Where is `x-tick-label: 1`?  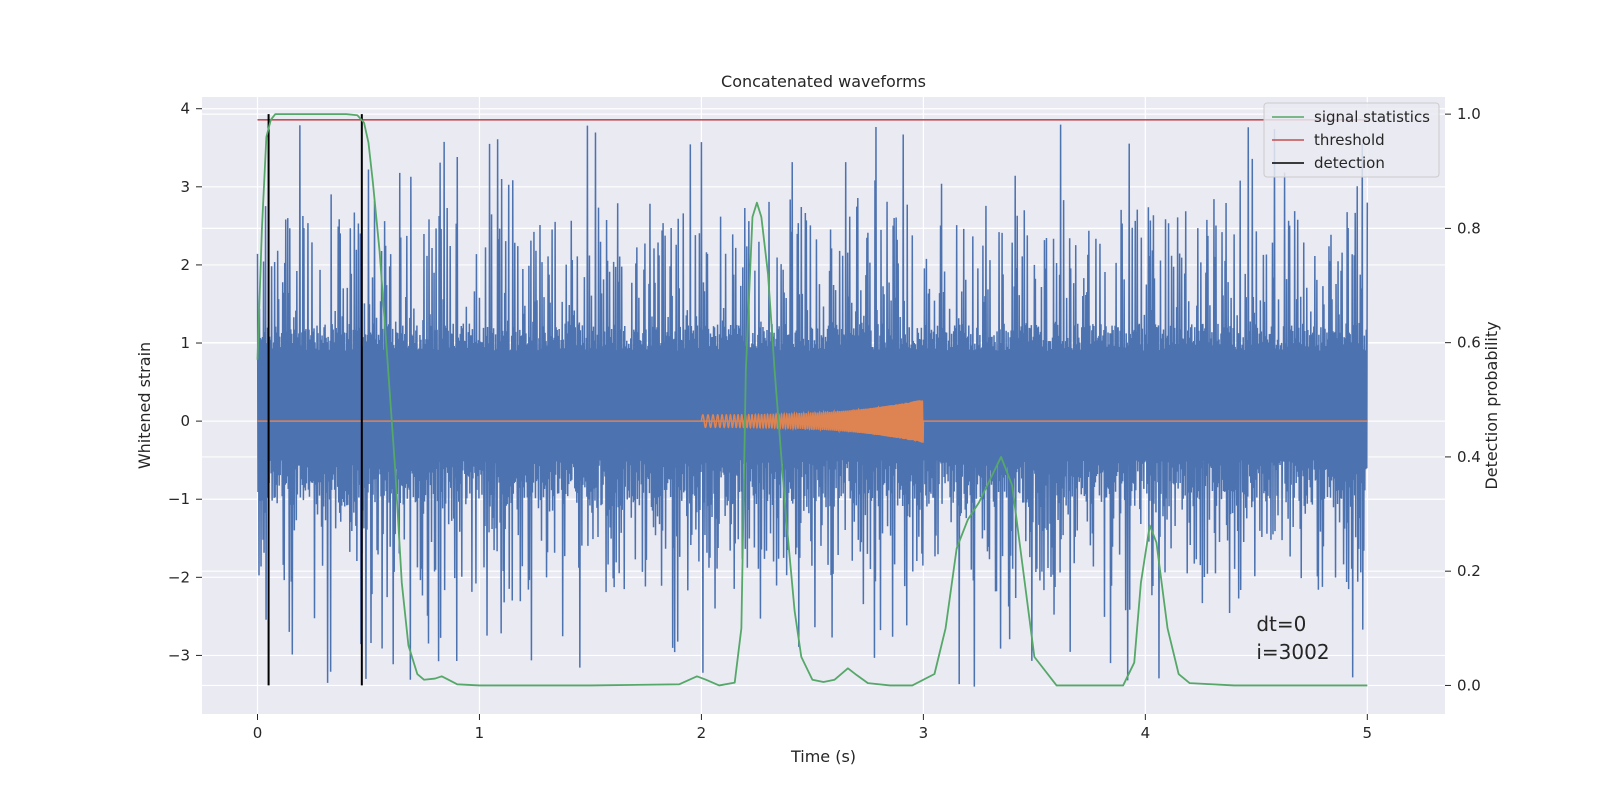 x-tick-label: 1 is located at coordinates (480, 733).